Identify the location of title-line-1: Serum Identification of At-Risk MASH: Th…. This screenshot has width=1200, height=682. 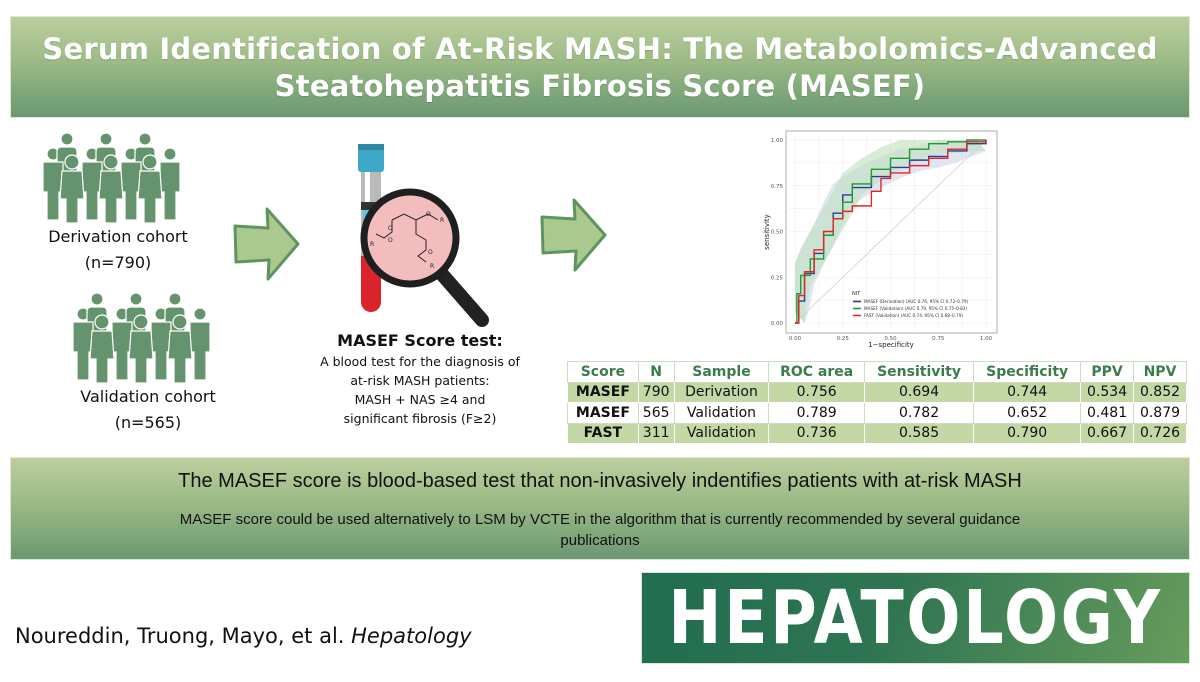
(600, 49).